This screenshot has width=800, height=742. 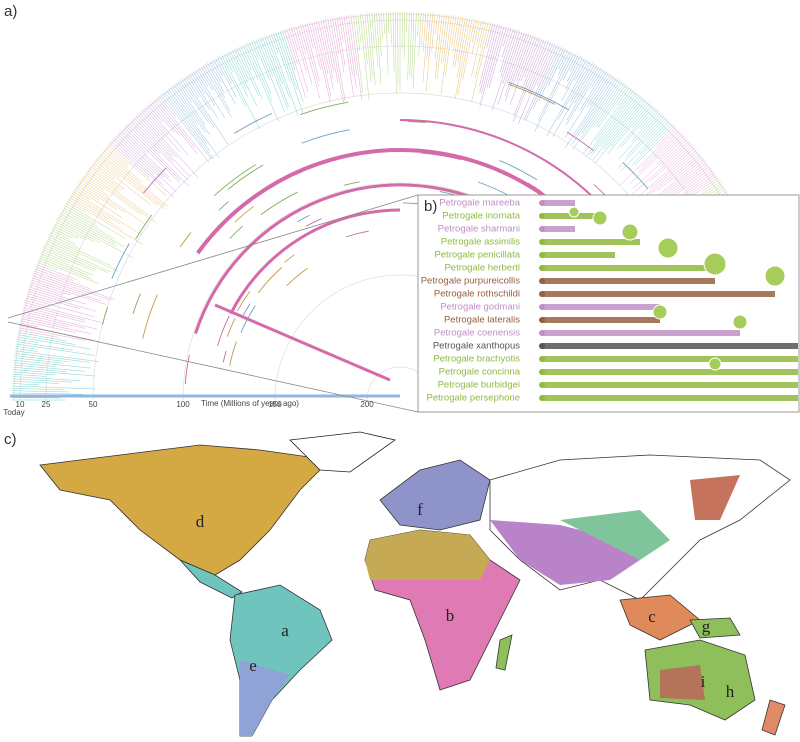 I want to click on species-name: Petrogale rothschildi, so click(x=477, y=294).